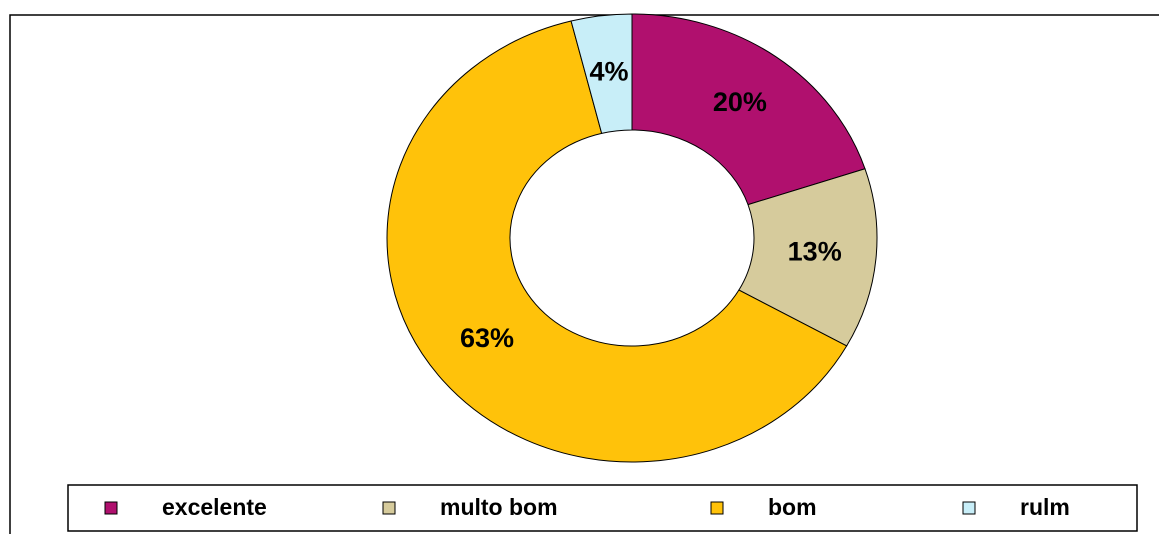 Image resolution: width=1159 pixels, height=534 pixels. I want to click on data-label: 20%, so click(740, 102).